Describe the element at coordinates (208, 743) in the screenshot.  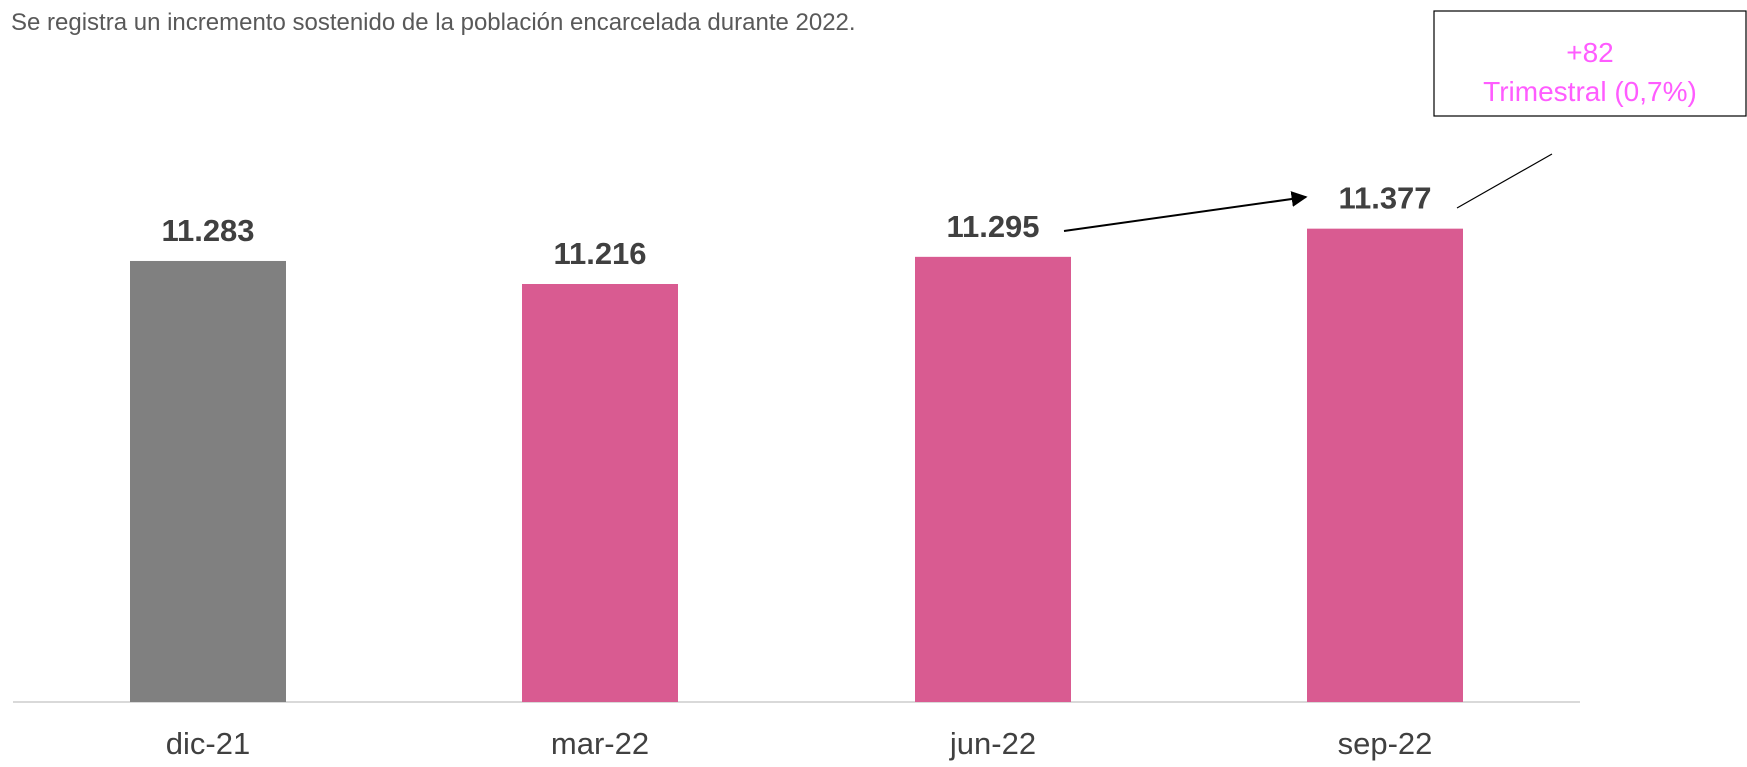
I see `x-tick-label: dic-21` at that location.